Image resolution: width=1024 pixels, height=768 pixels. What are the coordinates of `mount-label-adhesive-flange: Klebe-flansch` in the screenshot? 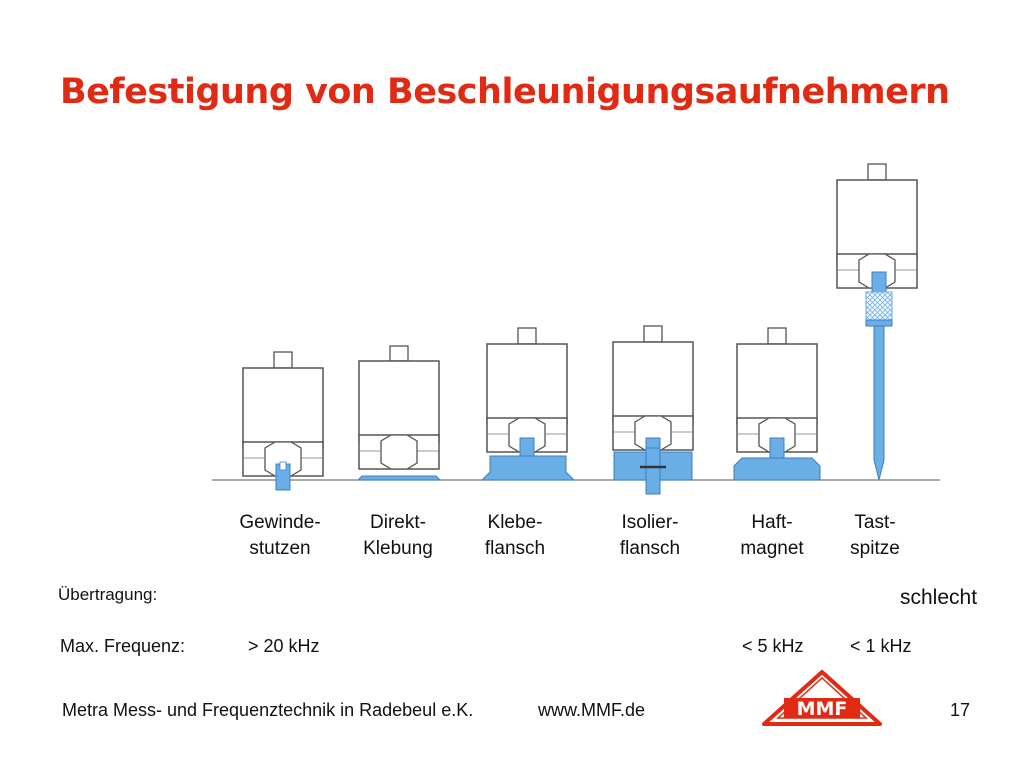 It's located at (515, 535).